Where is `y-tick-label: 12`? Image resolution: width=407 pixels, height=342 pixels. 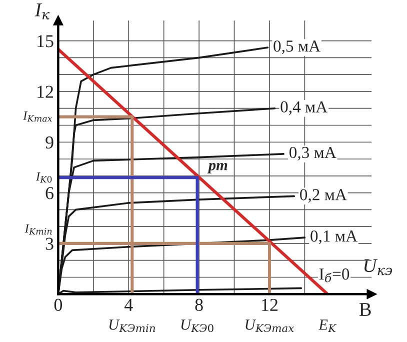
y-tick-label: 12 is located at coordinates (46, 92).